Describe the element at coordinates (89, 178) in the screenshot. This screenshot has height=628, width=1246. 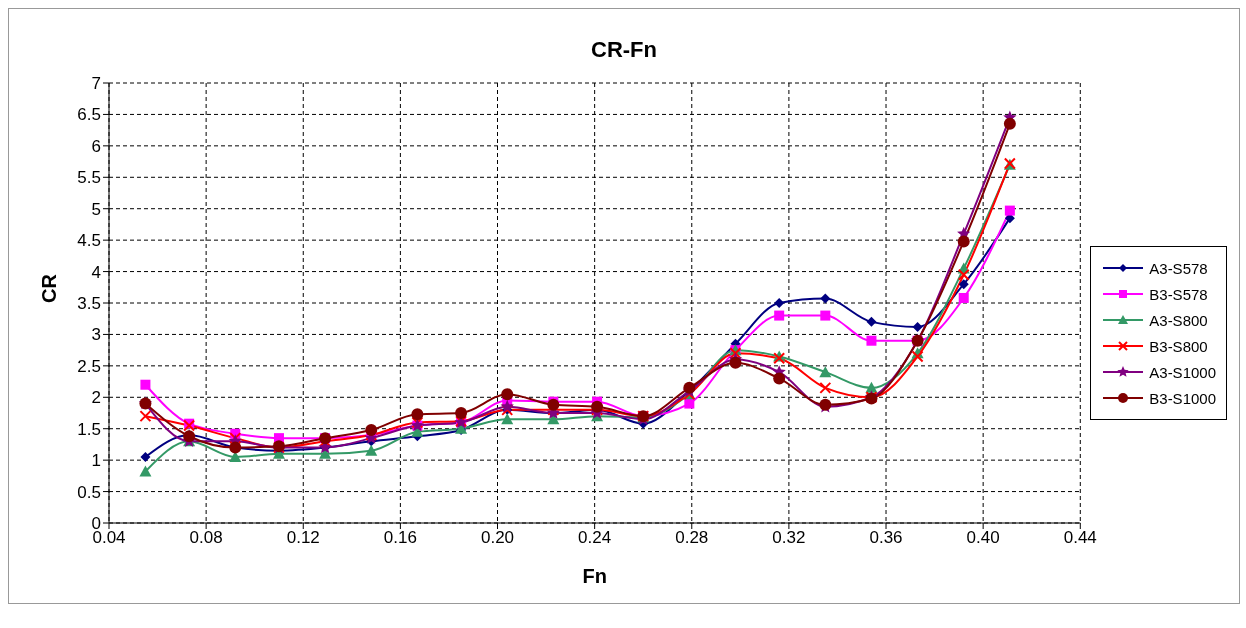
I see `y-tick-label: 5.5` at that location.